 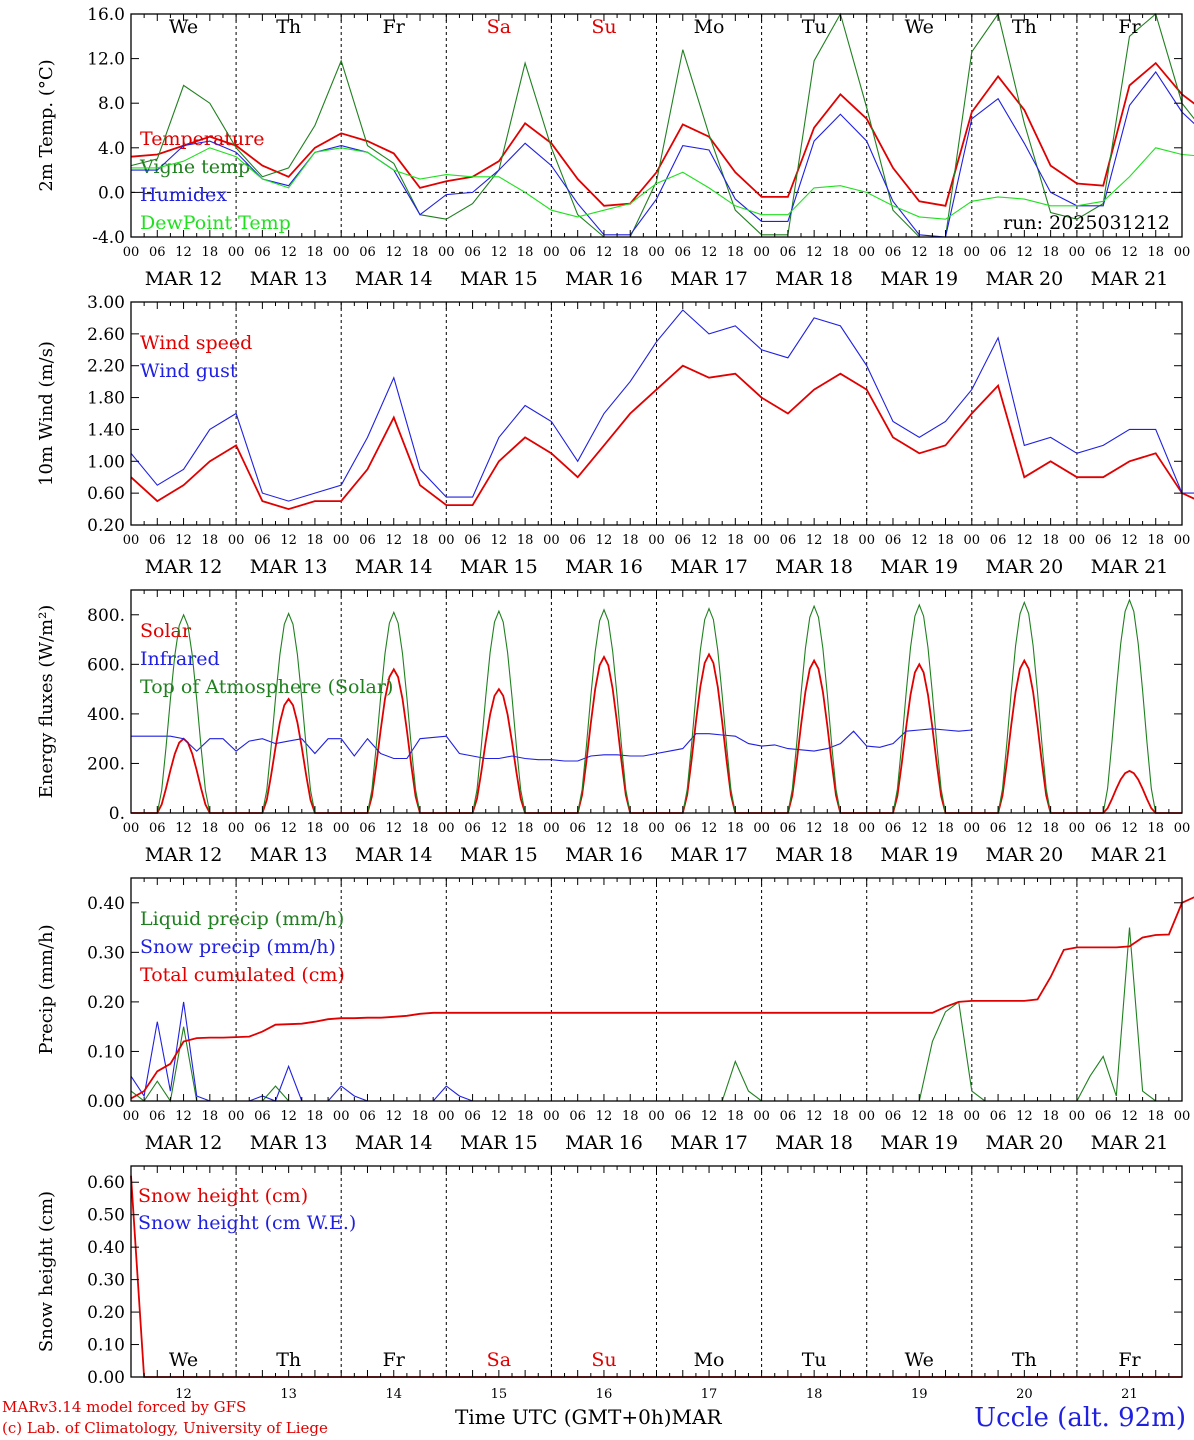 What do you see at coordinates (183, 195) in the screenshot?
I see `legend-entry: Humidex` at bounding box center [183, 195].